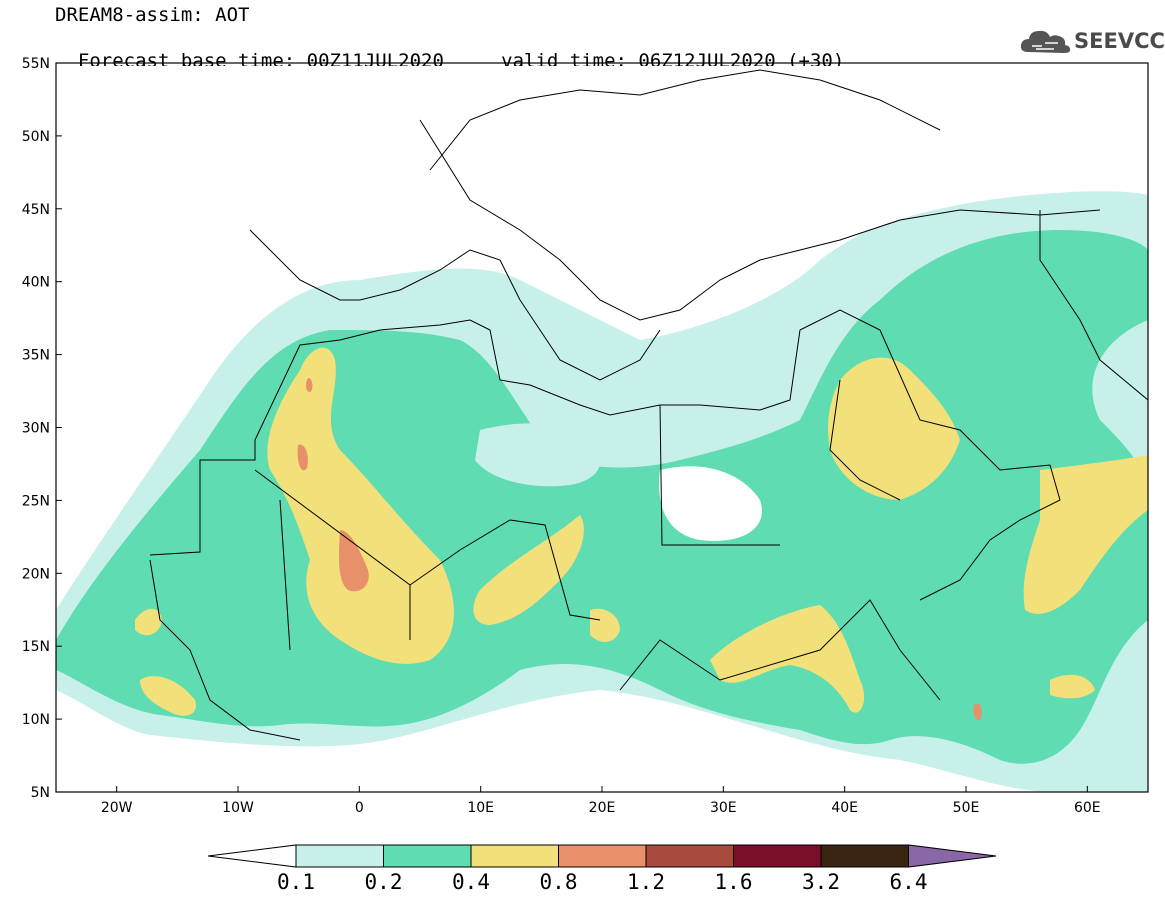 The width and height of the screenshot is (1165, 905). I want to click on lat-label: 15N, so click(36, 647).